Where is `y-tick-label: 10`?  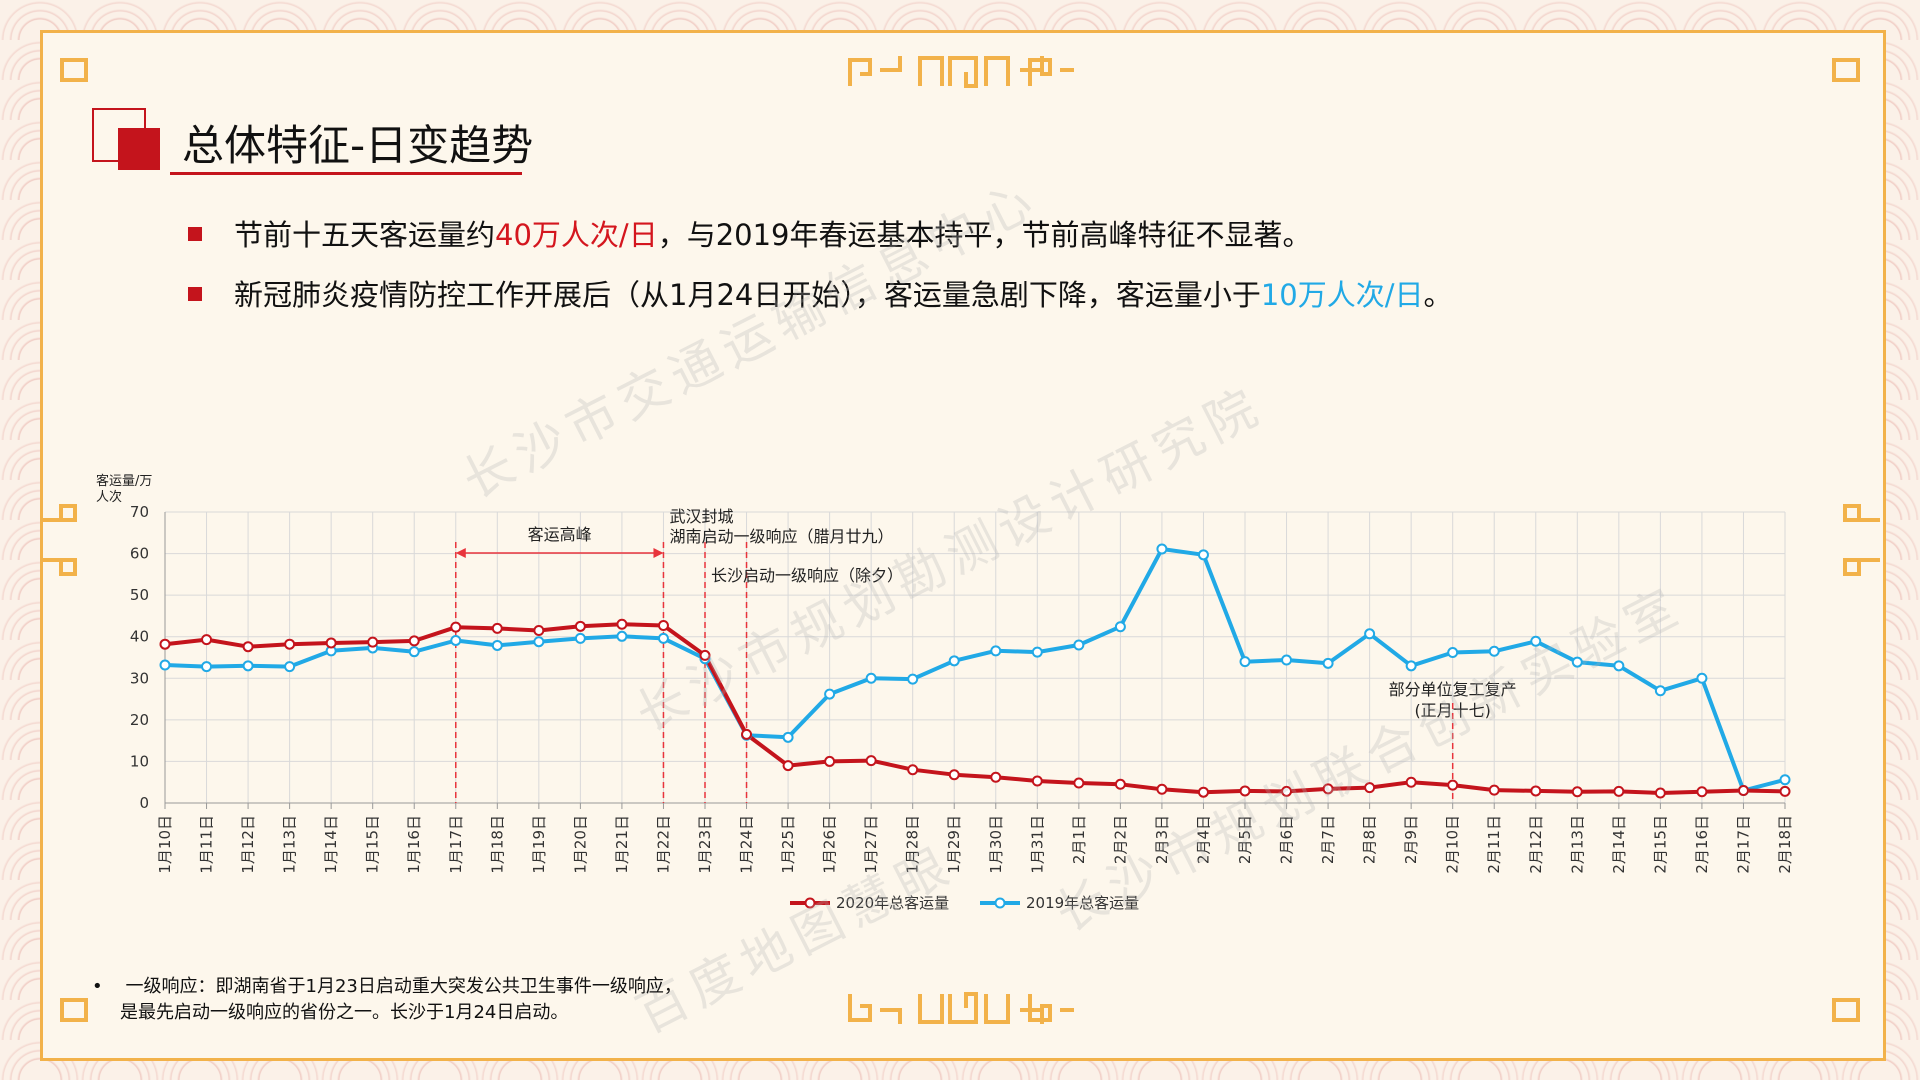
y-tick-label: 10 is located at coordinates (139, 761).